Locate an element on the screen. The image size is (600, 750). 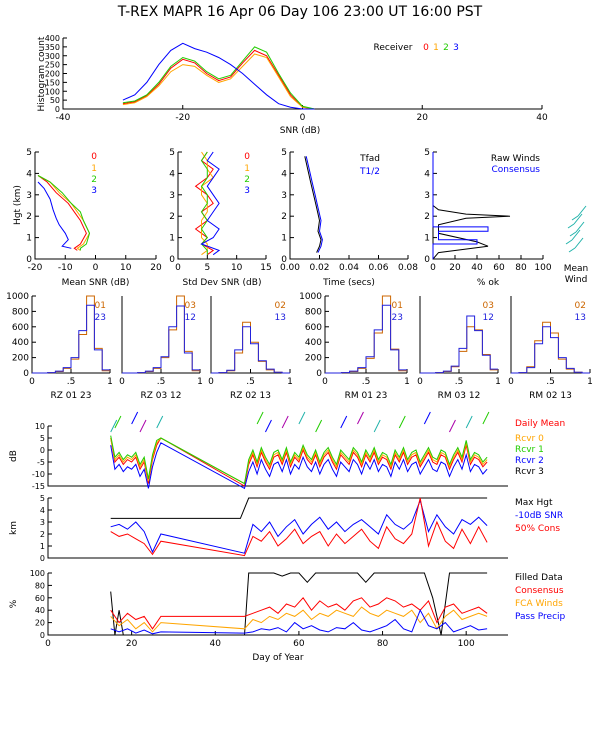
std-snr-xtick-label: 15 is located at coordinates (265, 268).